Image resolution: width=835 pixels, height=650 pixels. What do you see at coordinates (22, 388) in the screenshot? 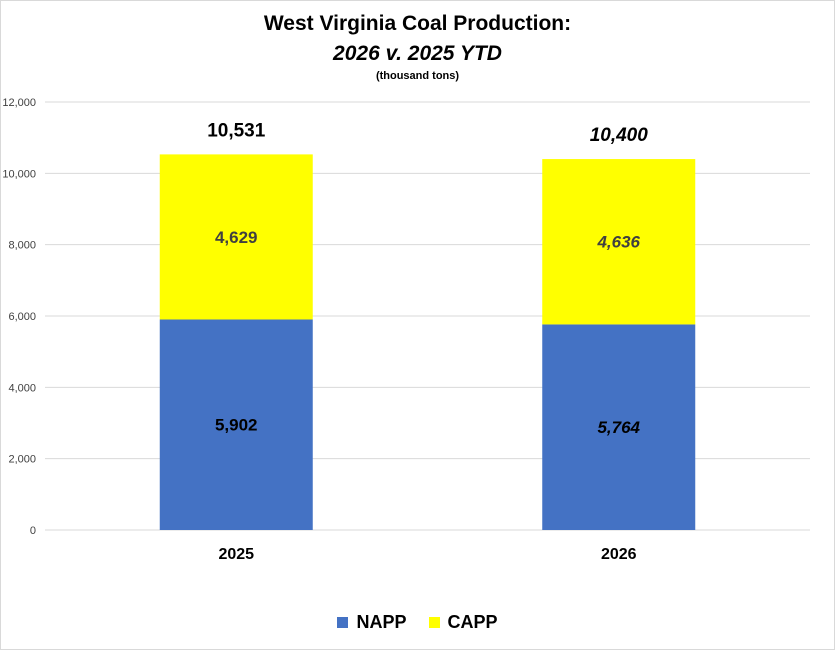
I see `y-tick-label: 4,000` at bounding box center [22, 388].